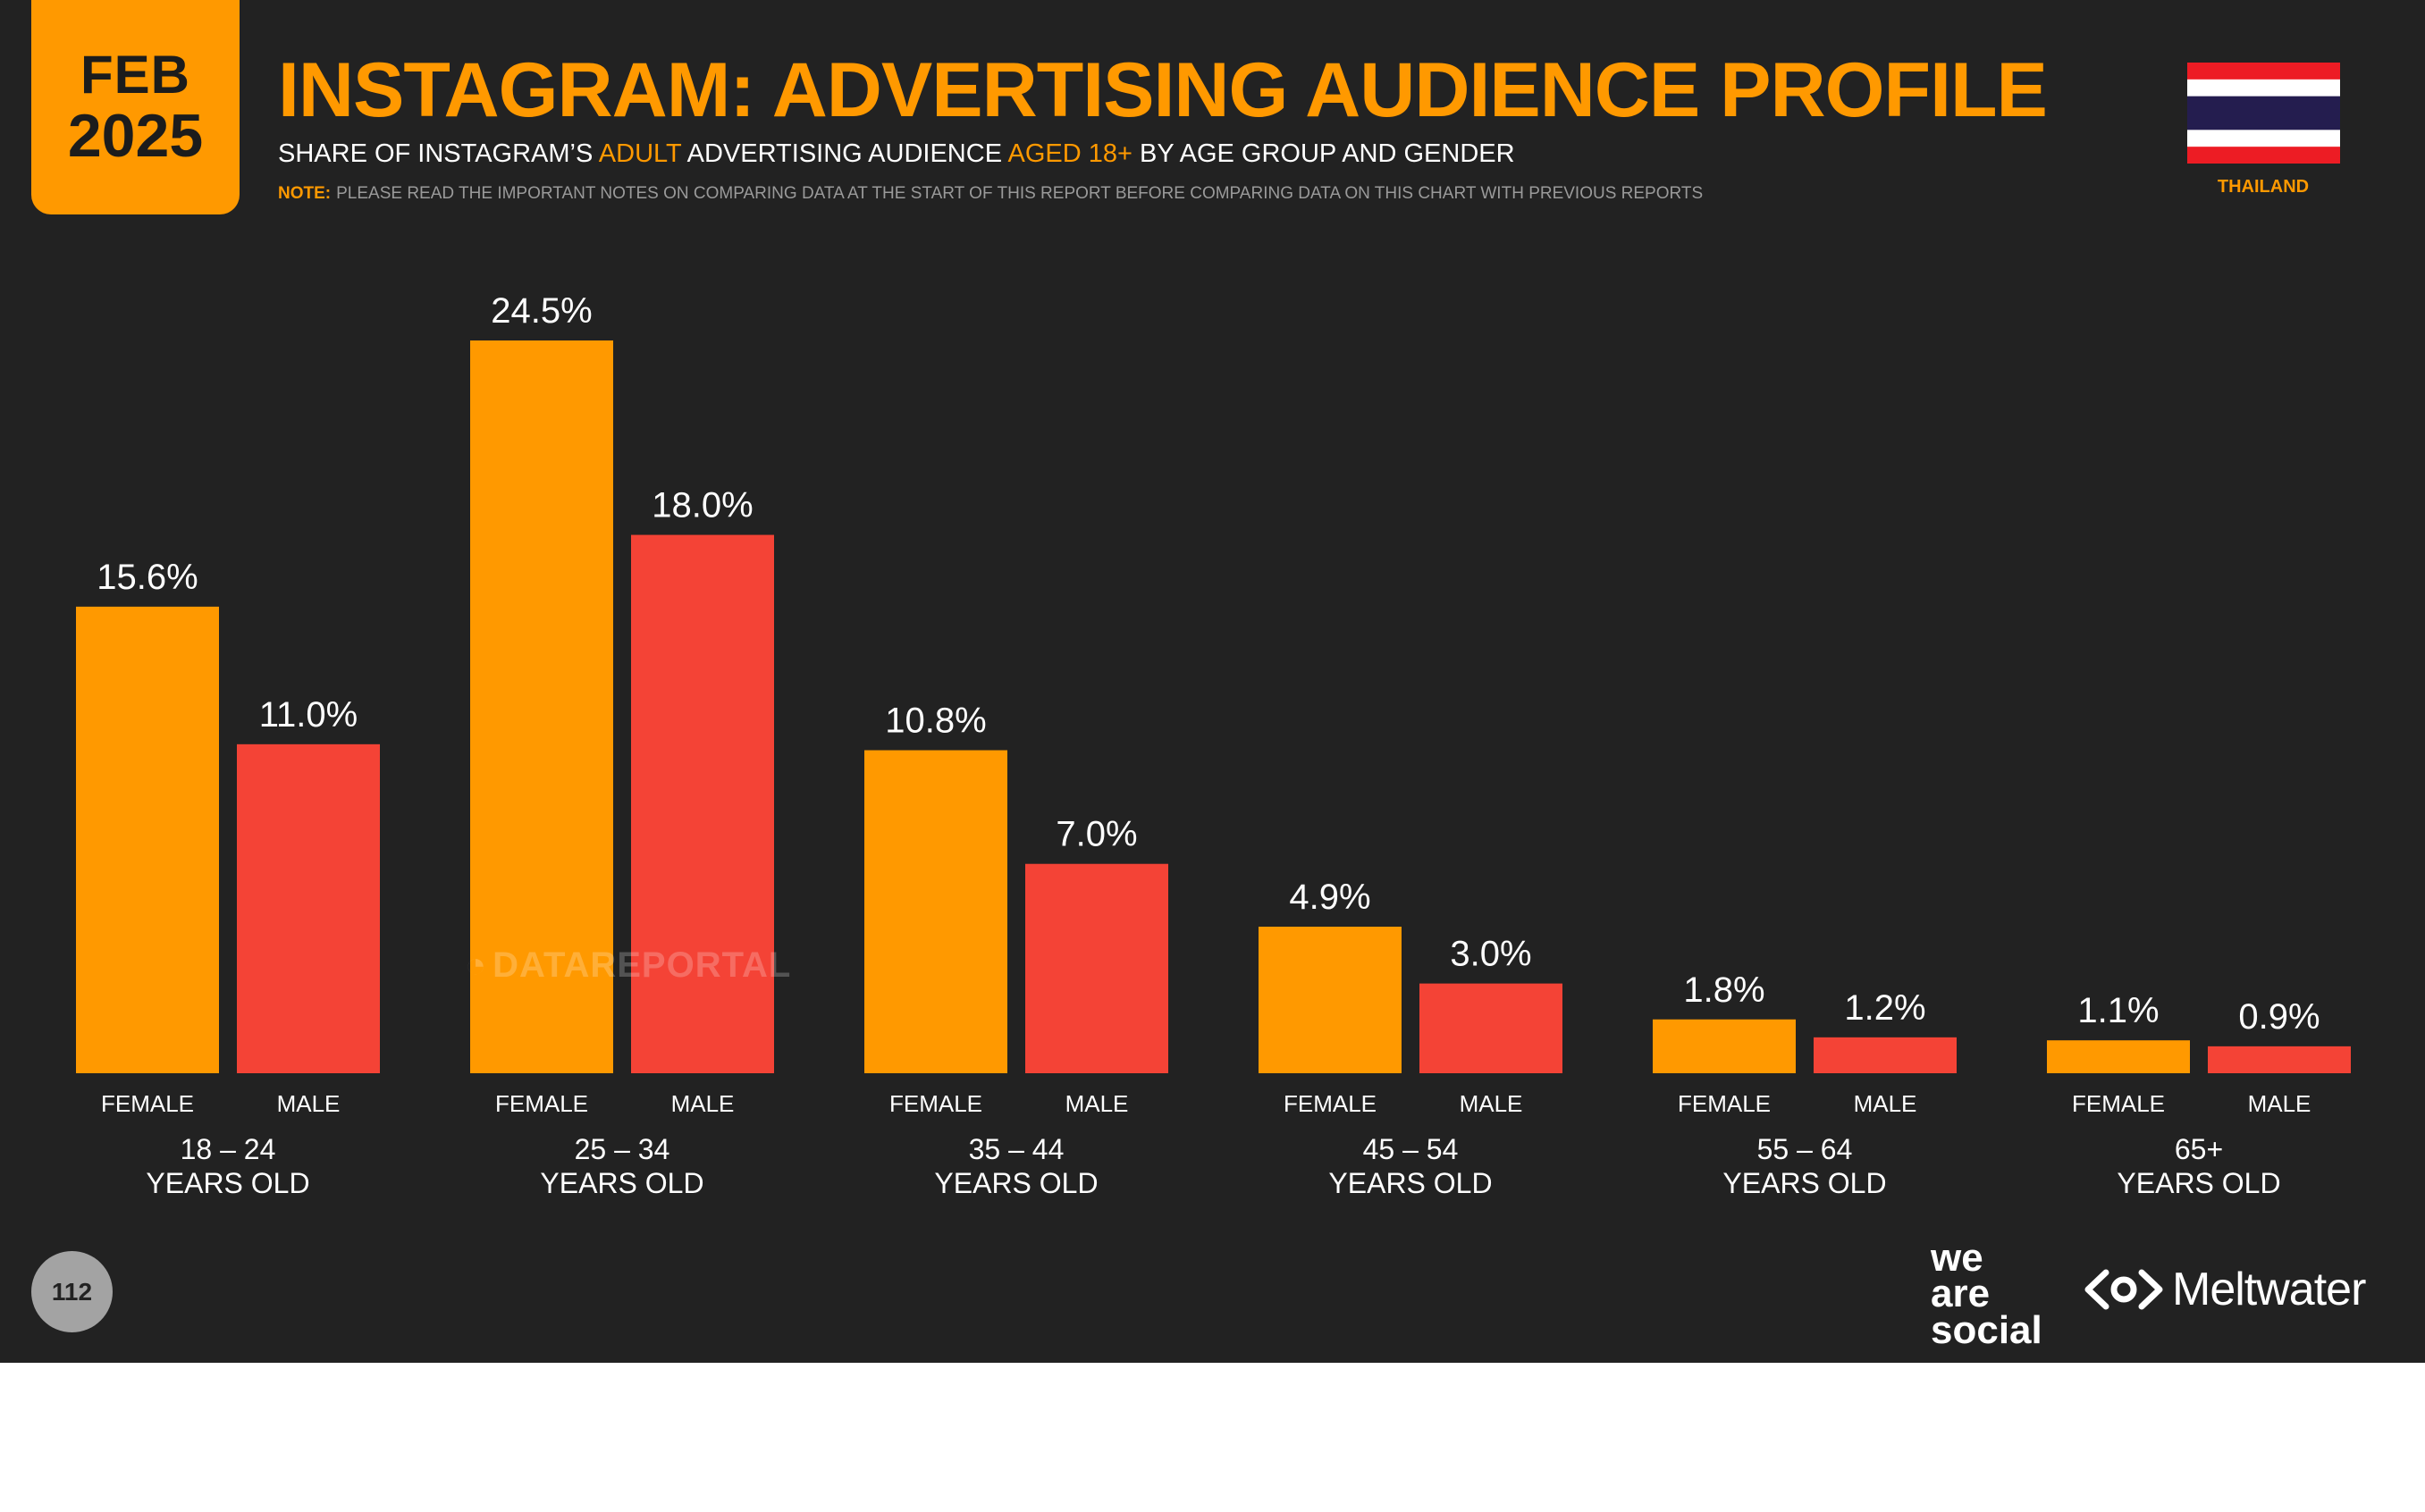  Describe the element at coordinates (2124, 1289) in the screenshot. I see `meltwater-icon` at that location.